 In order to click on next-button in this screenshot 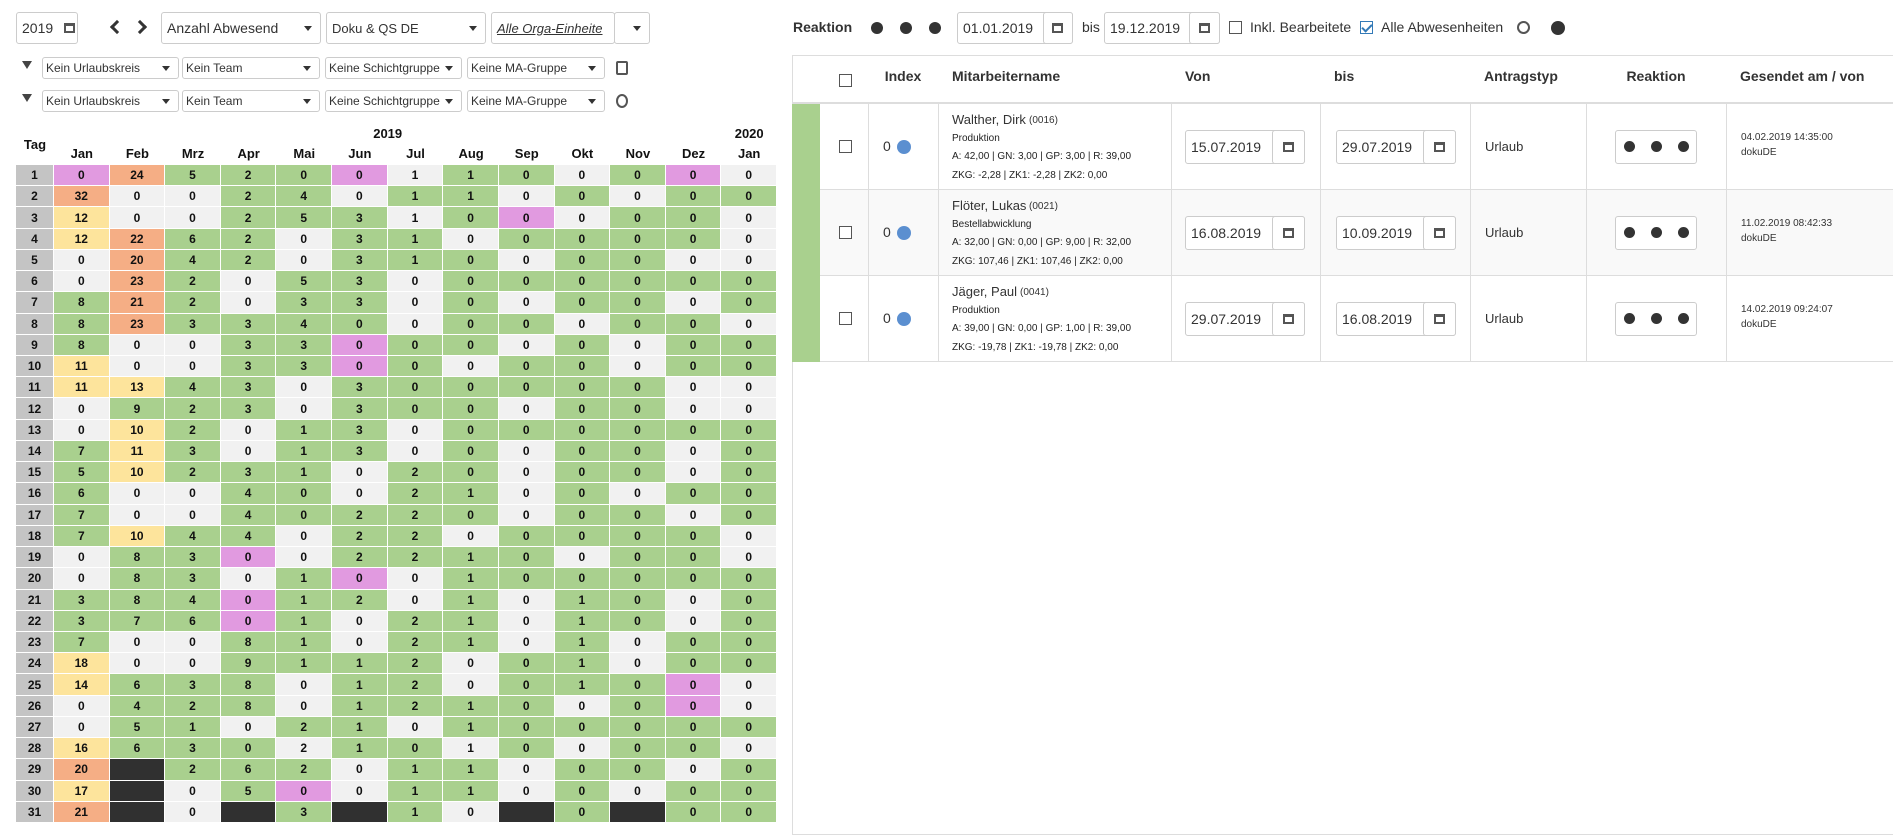, I will do `click(140, 27)`.